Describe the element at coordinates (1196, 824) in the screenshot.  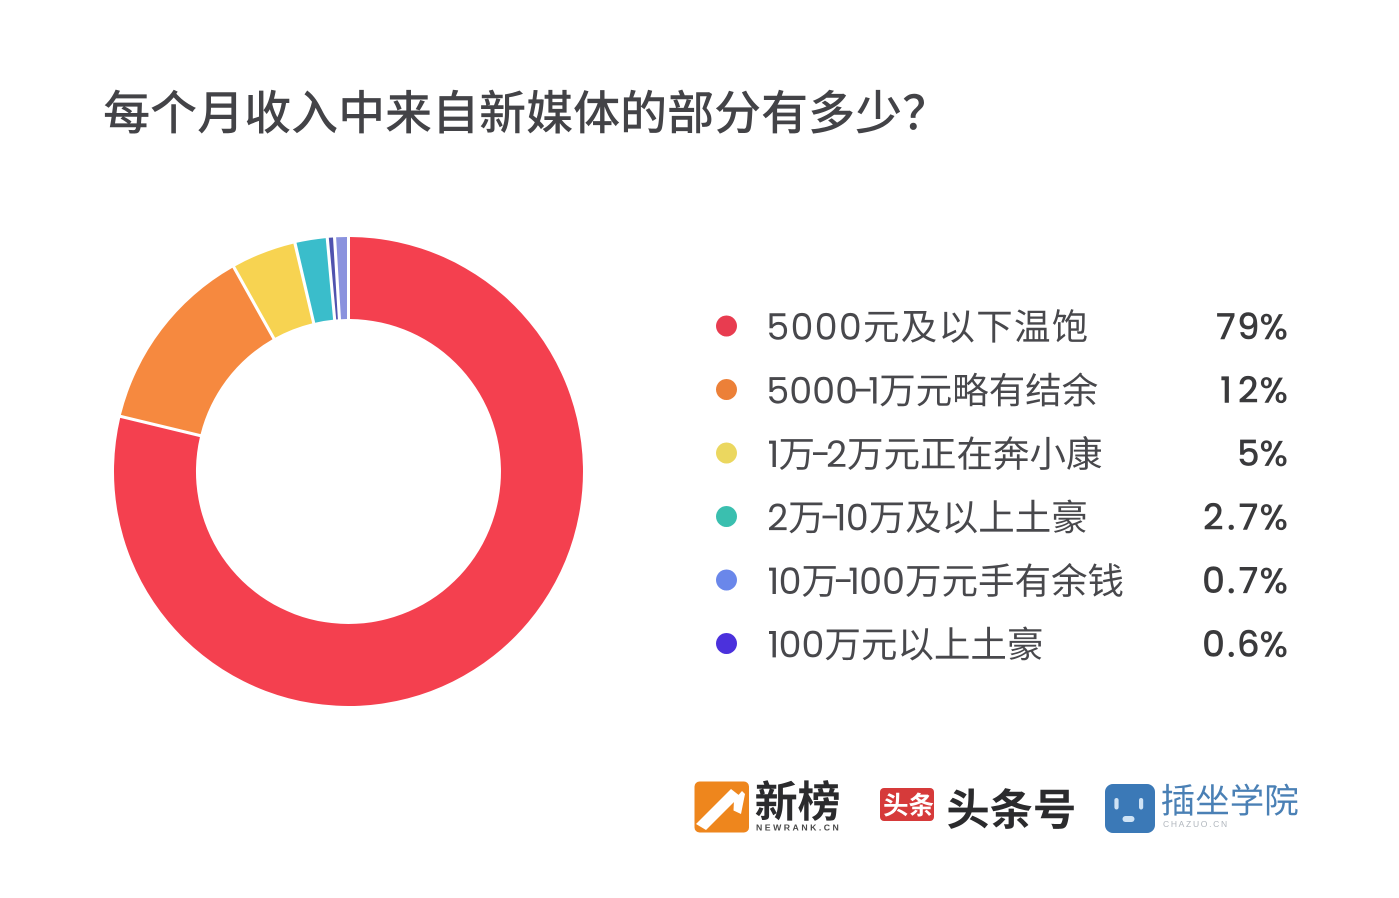
I see `svg-text: CHAZUO.CN` at that location.